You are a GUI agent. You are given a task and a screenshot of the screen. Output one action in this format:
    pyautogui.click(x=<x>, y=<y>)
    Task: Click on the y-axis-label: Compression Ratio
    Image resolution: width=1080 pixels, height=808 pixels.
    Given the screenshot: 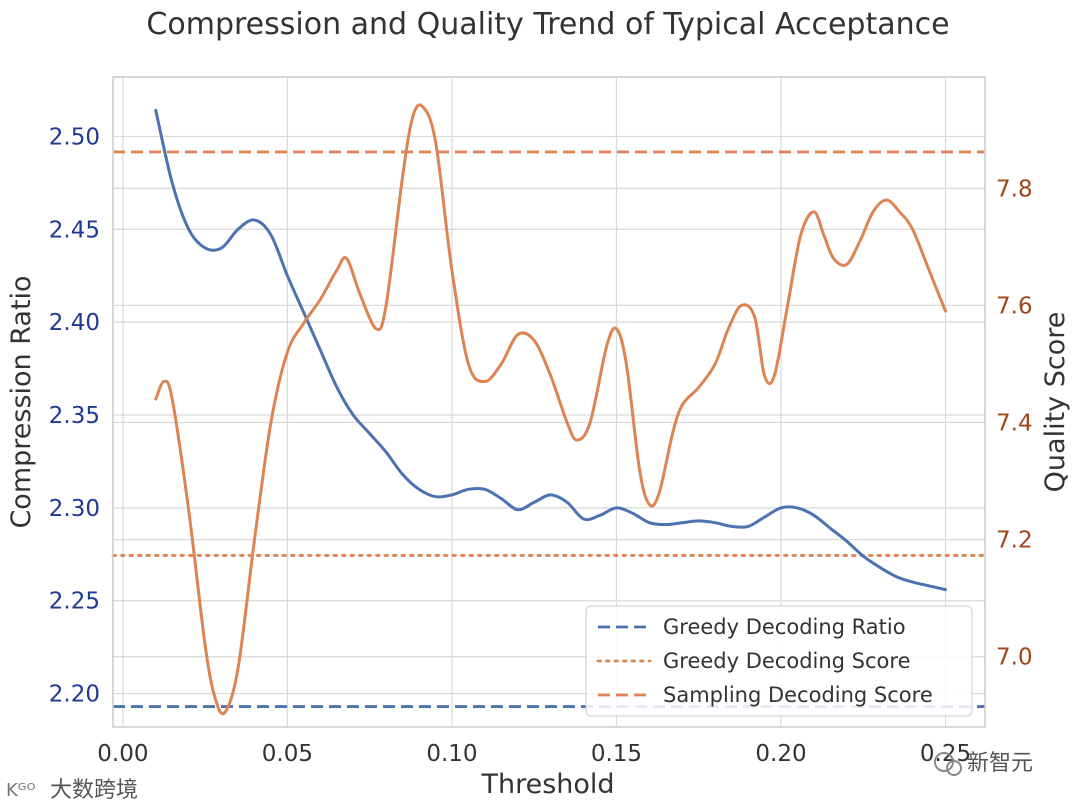 What is the action you would take?
    pyautogui.click(x=21, y=401)
    